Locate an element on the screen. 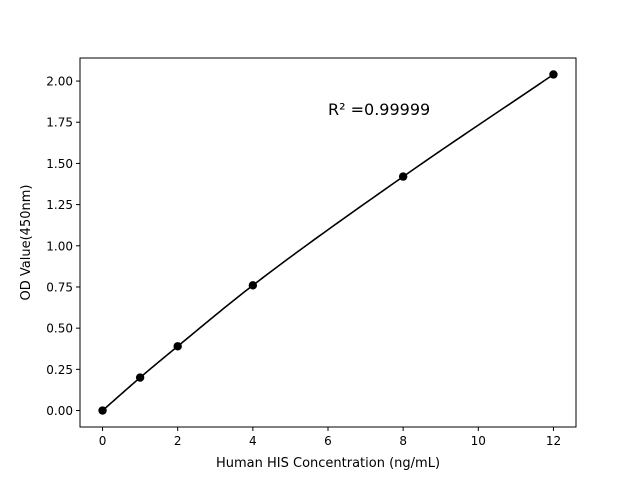 This screenshot has width=640, height=480. x-tick-label: 2 is located at coordinates (178, 441).